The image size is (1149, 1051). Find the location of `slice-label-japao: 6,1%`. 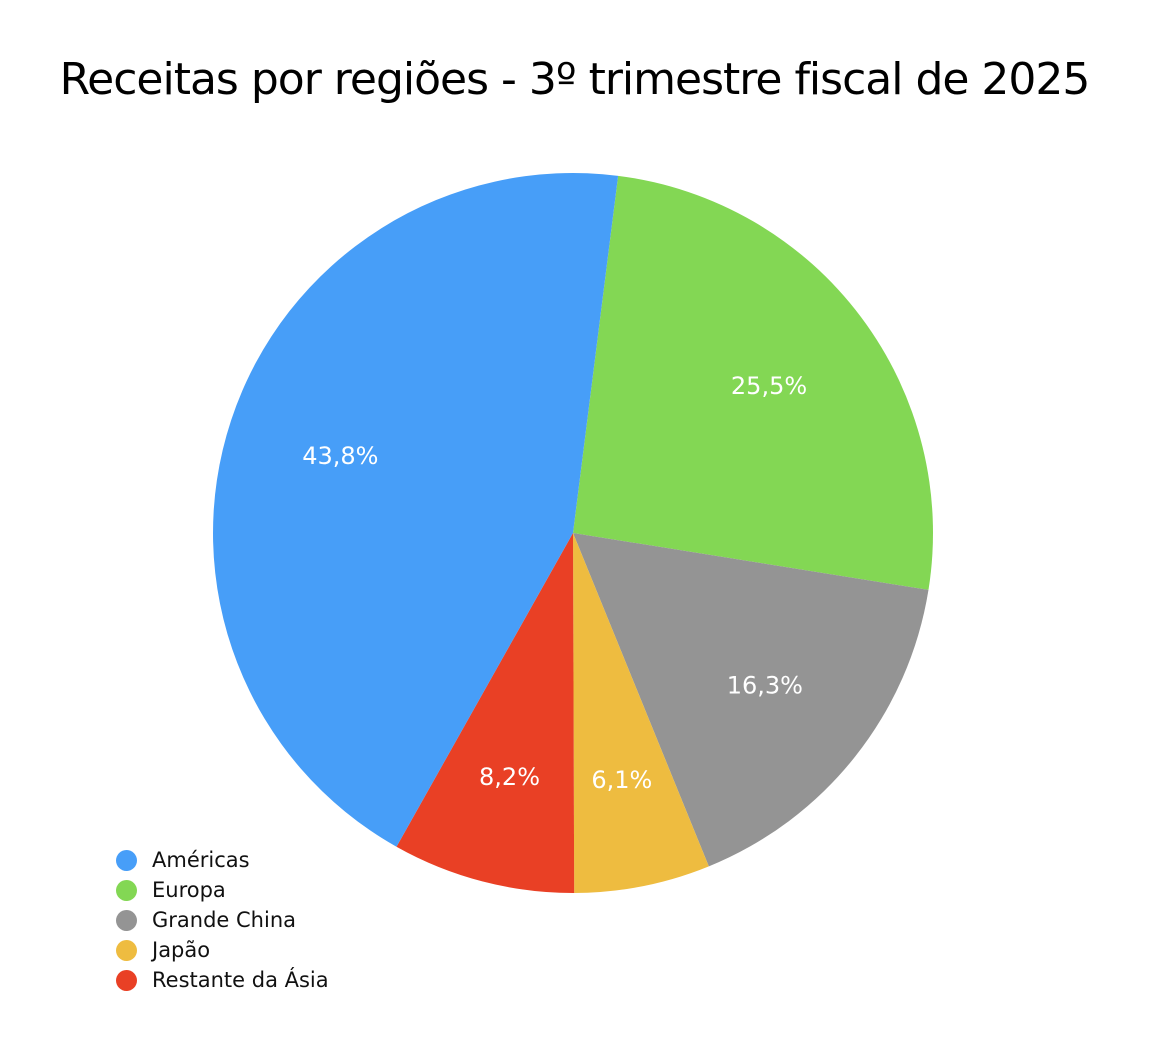

slice-label-japao: 6,1% is located at coordinates (621, 780).